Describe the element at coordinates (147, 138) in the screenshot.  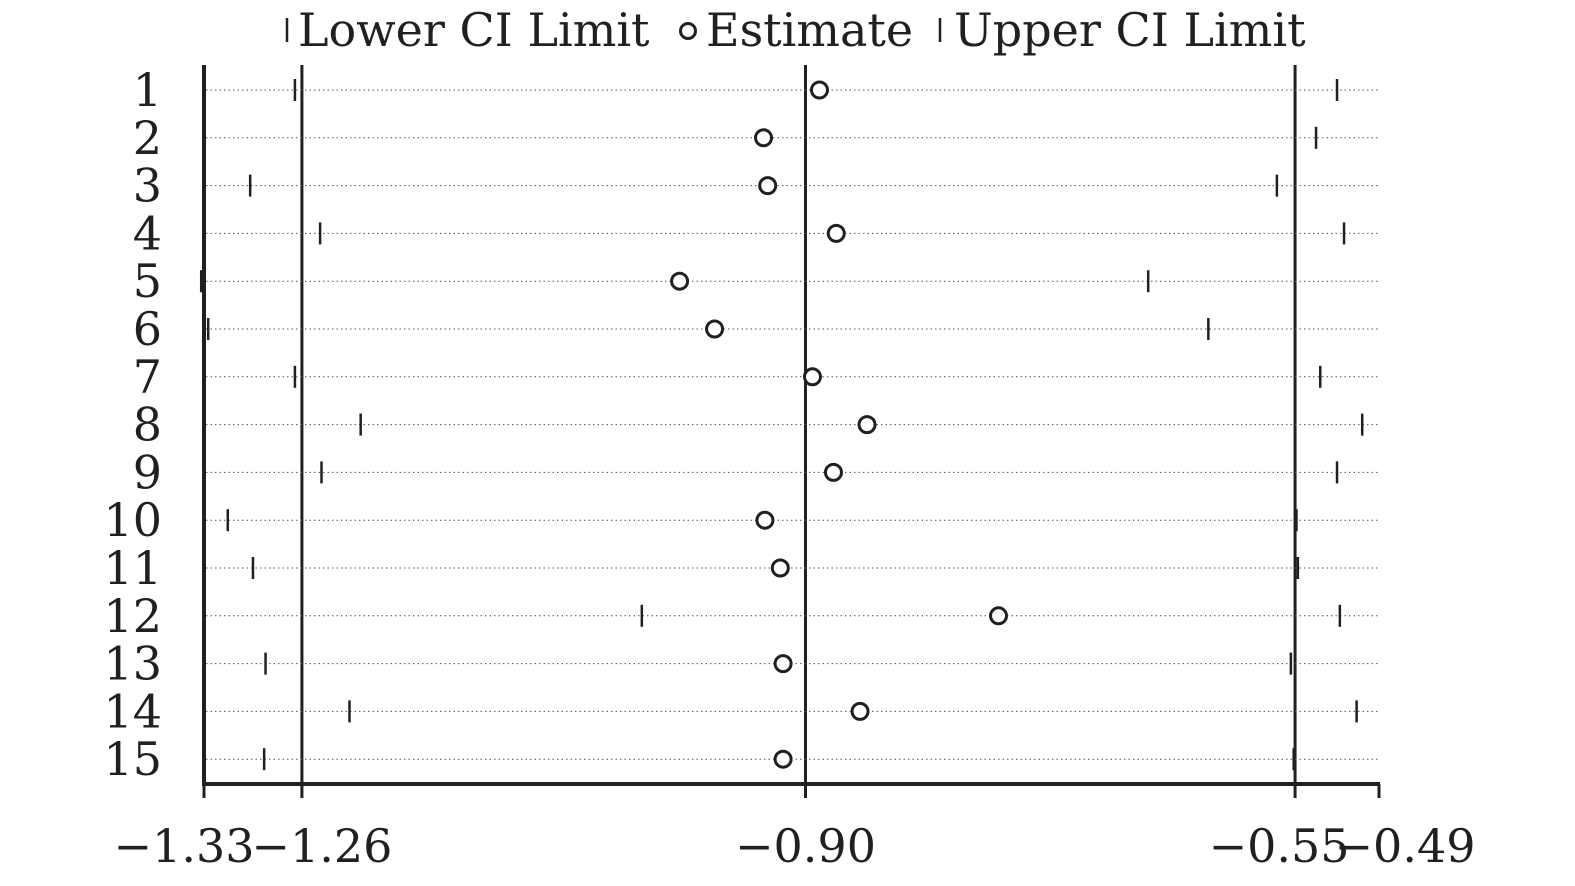
I see `row-label: 2` at that location.